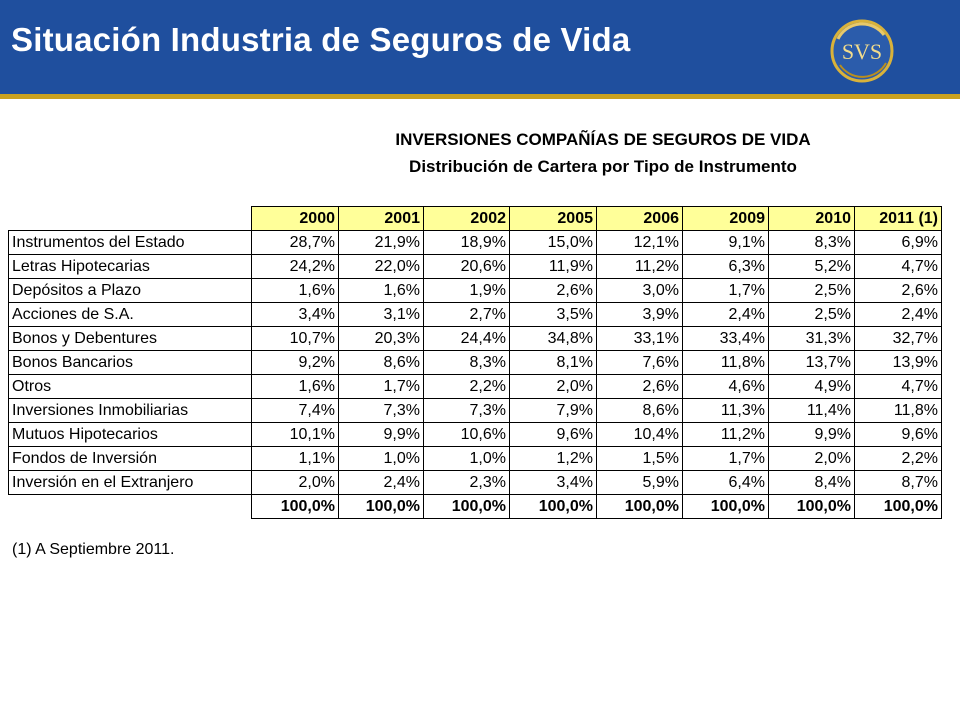 This screenshot has width=960, height=720. What do you see at coordinates (381, 266) in the screenshot?
I see `table-cell: 22,0%` at bounding box center [381, 266].